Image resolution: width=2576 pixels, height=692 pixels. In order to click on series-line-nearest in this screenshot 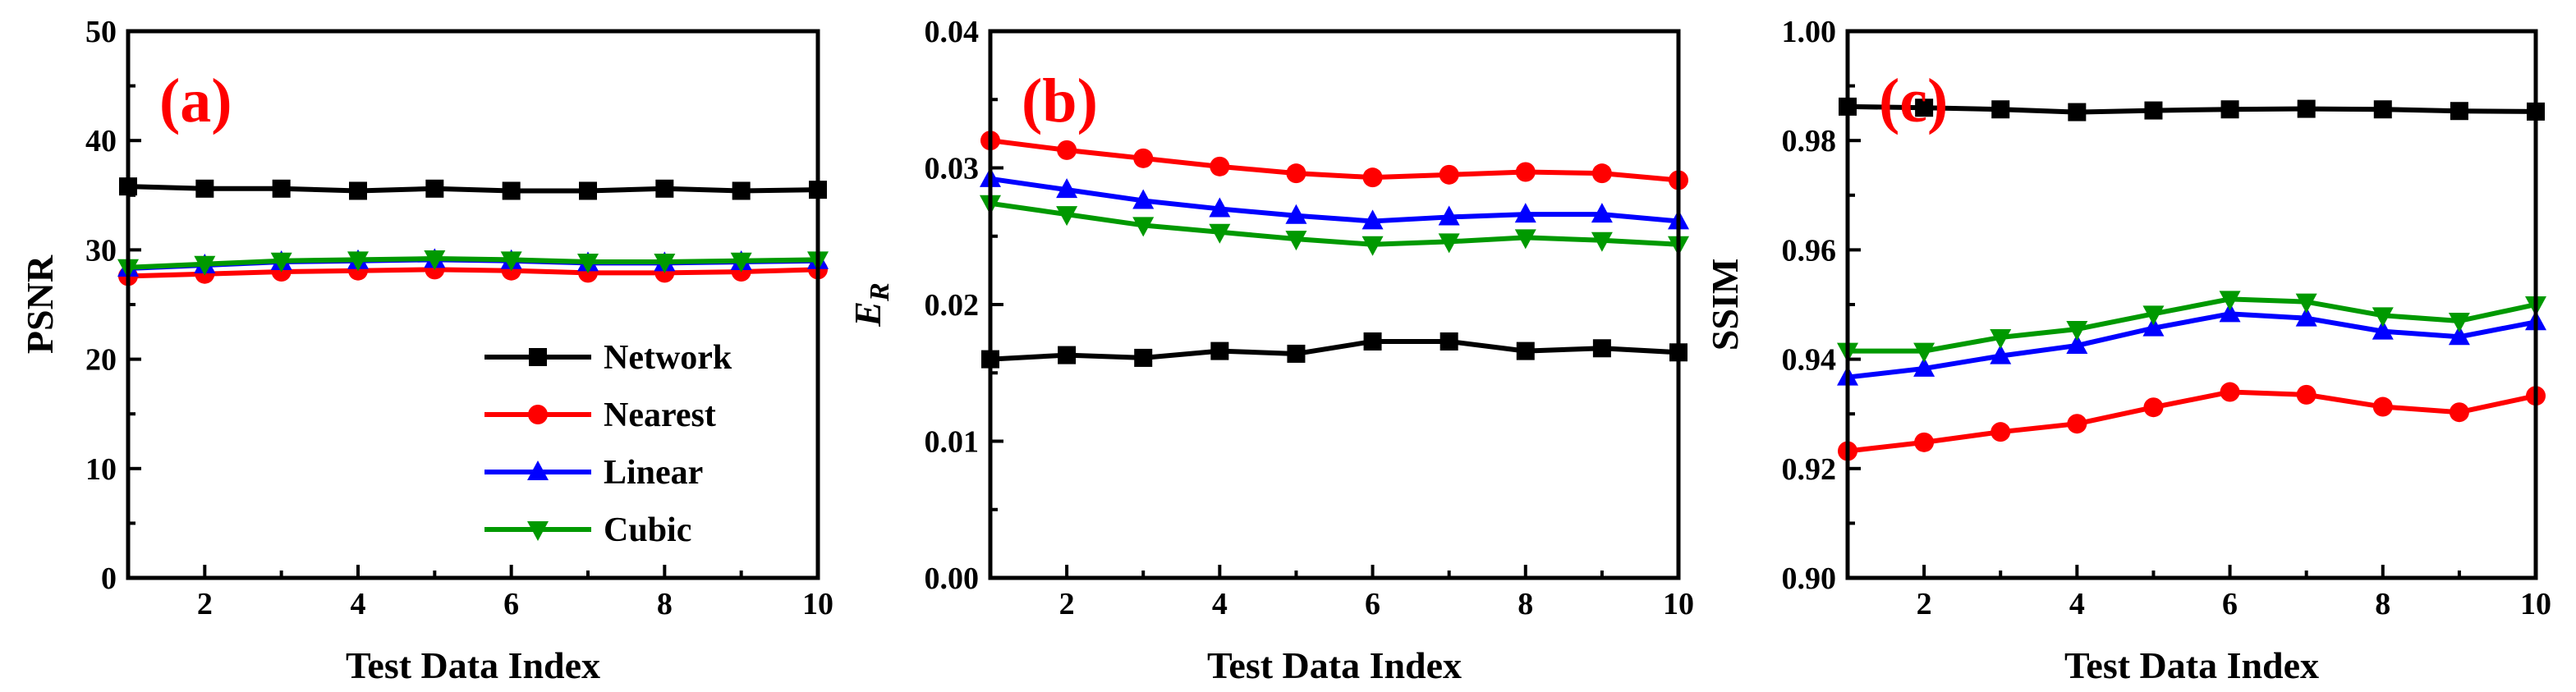, I will do `click(473, 273)`.